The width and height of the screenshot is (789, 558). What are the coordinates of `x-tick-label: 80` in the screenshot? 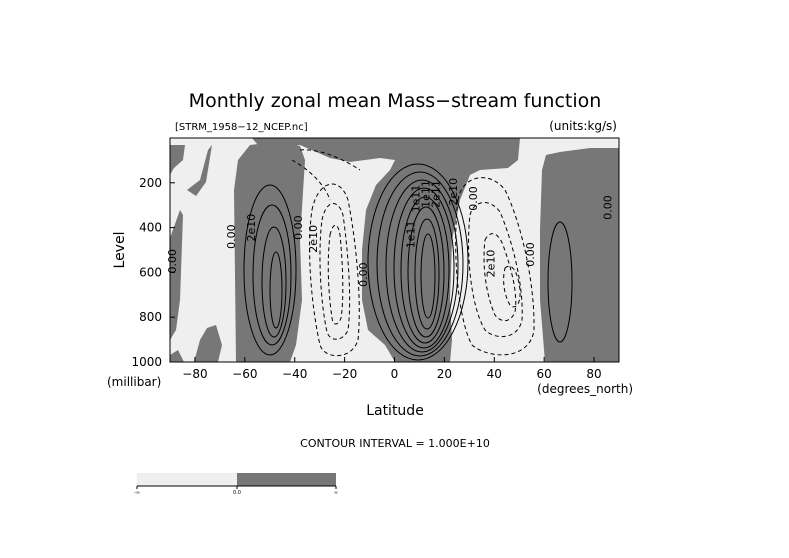 It's located at (593, 374).